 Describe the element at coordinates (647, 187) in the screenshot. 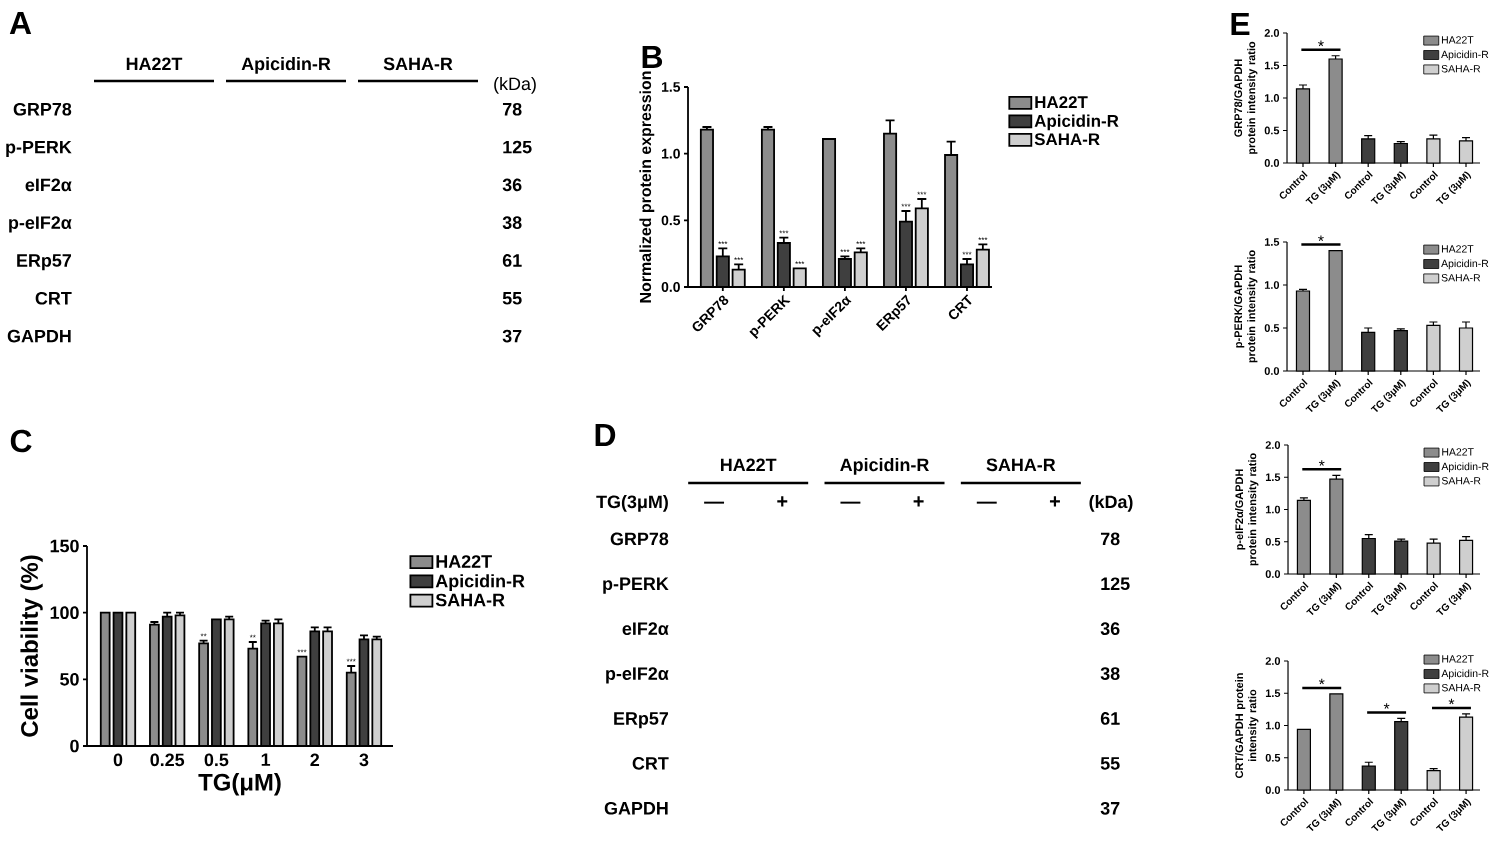

I see `y-axis-title: Normalized protein expression` at that location.